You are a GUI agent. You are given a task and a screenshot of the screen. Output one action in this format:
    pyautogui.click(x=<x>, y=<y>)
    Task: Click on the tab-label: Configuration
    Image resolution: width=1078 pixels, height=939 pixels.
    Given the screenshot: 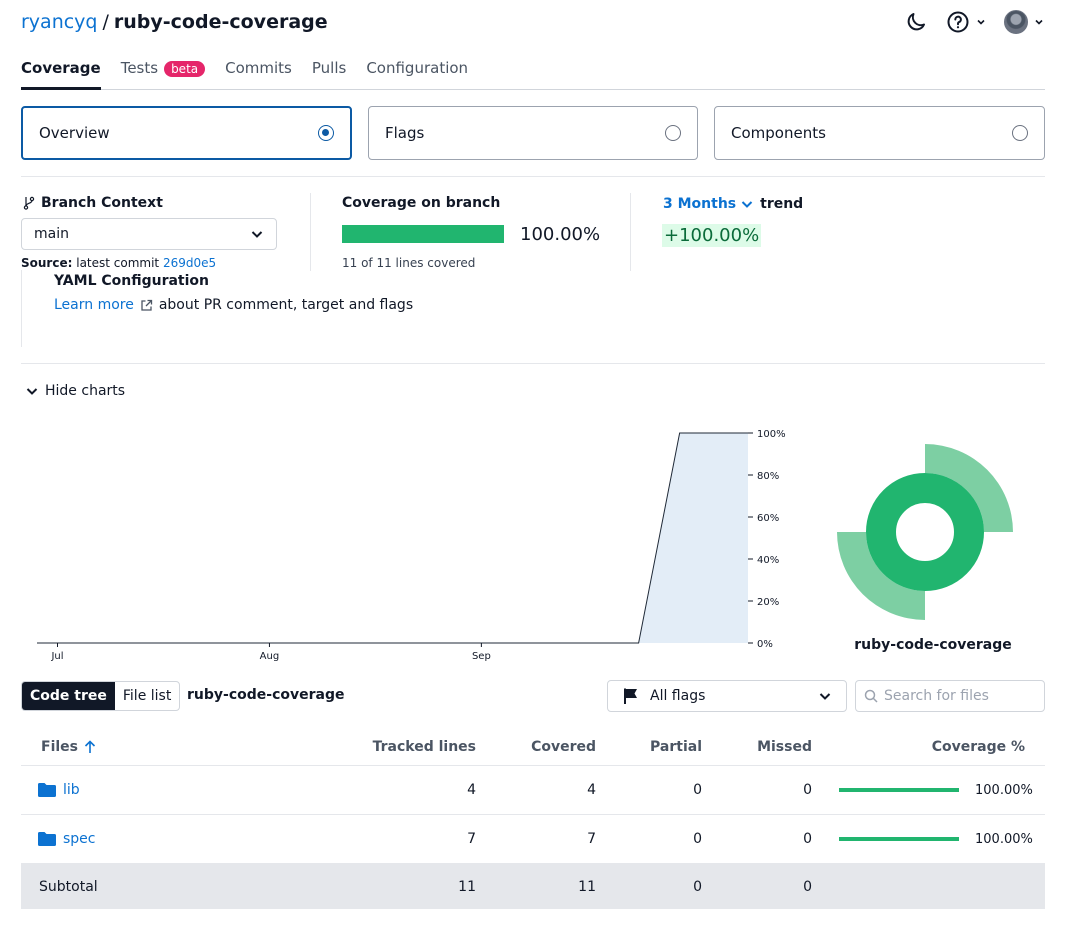 What is the action you would take?
    pyautogui.click(x=417, y=68)
    